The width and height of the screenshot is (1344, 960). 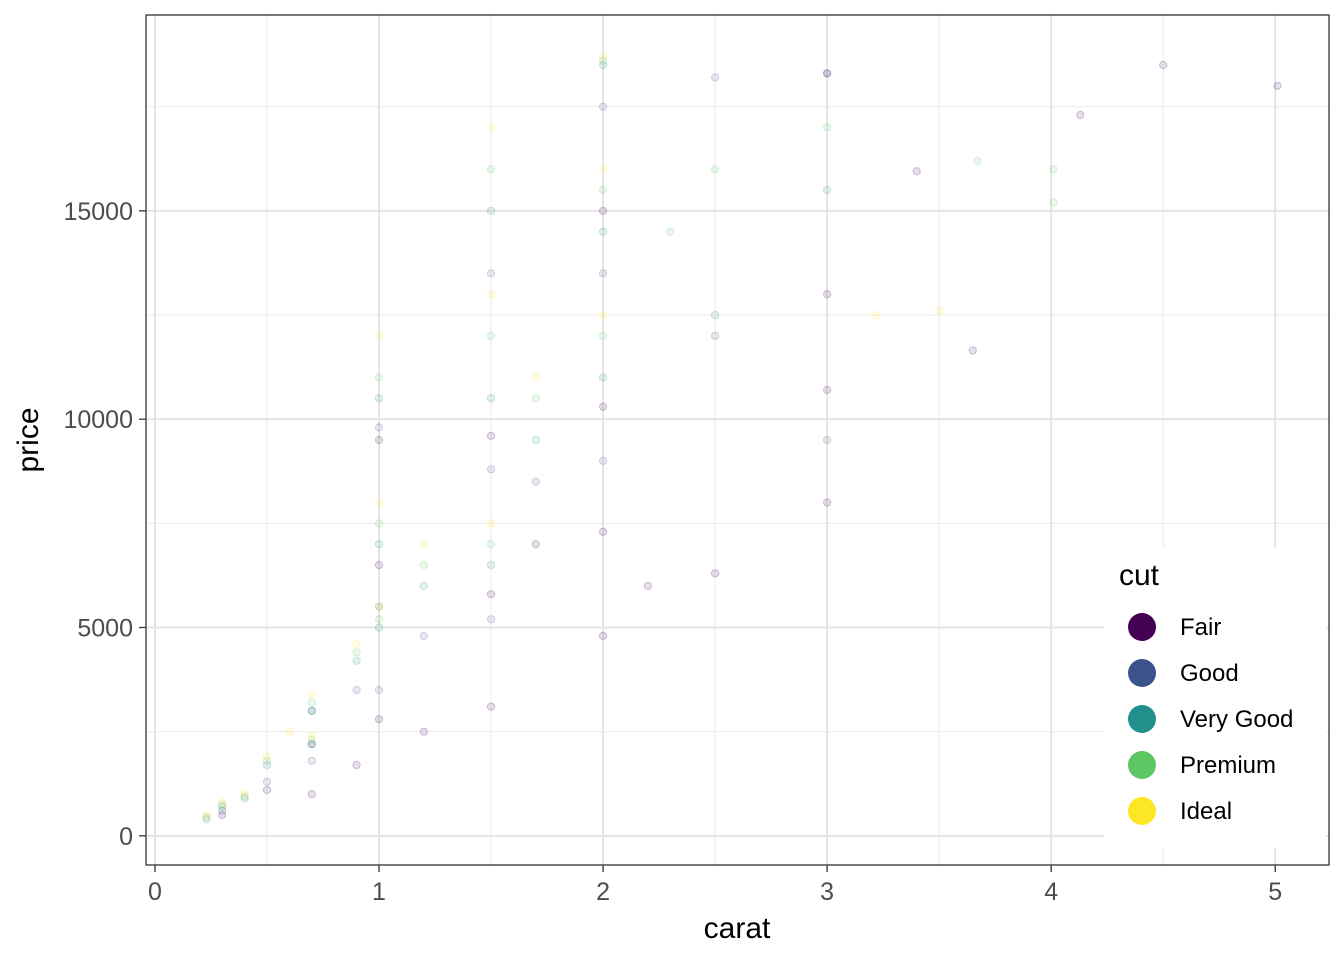 I want to click on x-axis-ticks: 0 1 2 3 4 5, so click(x=715, y=885).